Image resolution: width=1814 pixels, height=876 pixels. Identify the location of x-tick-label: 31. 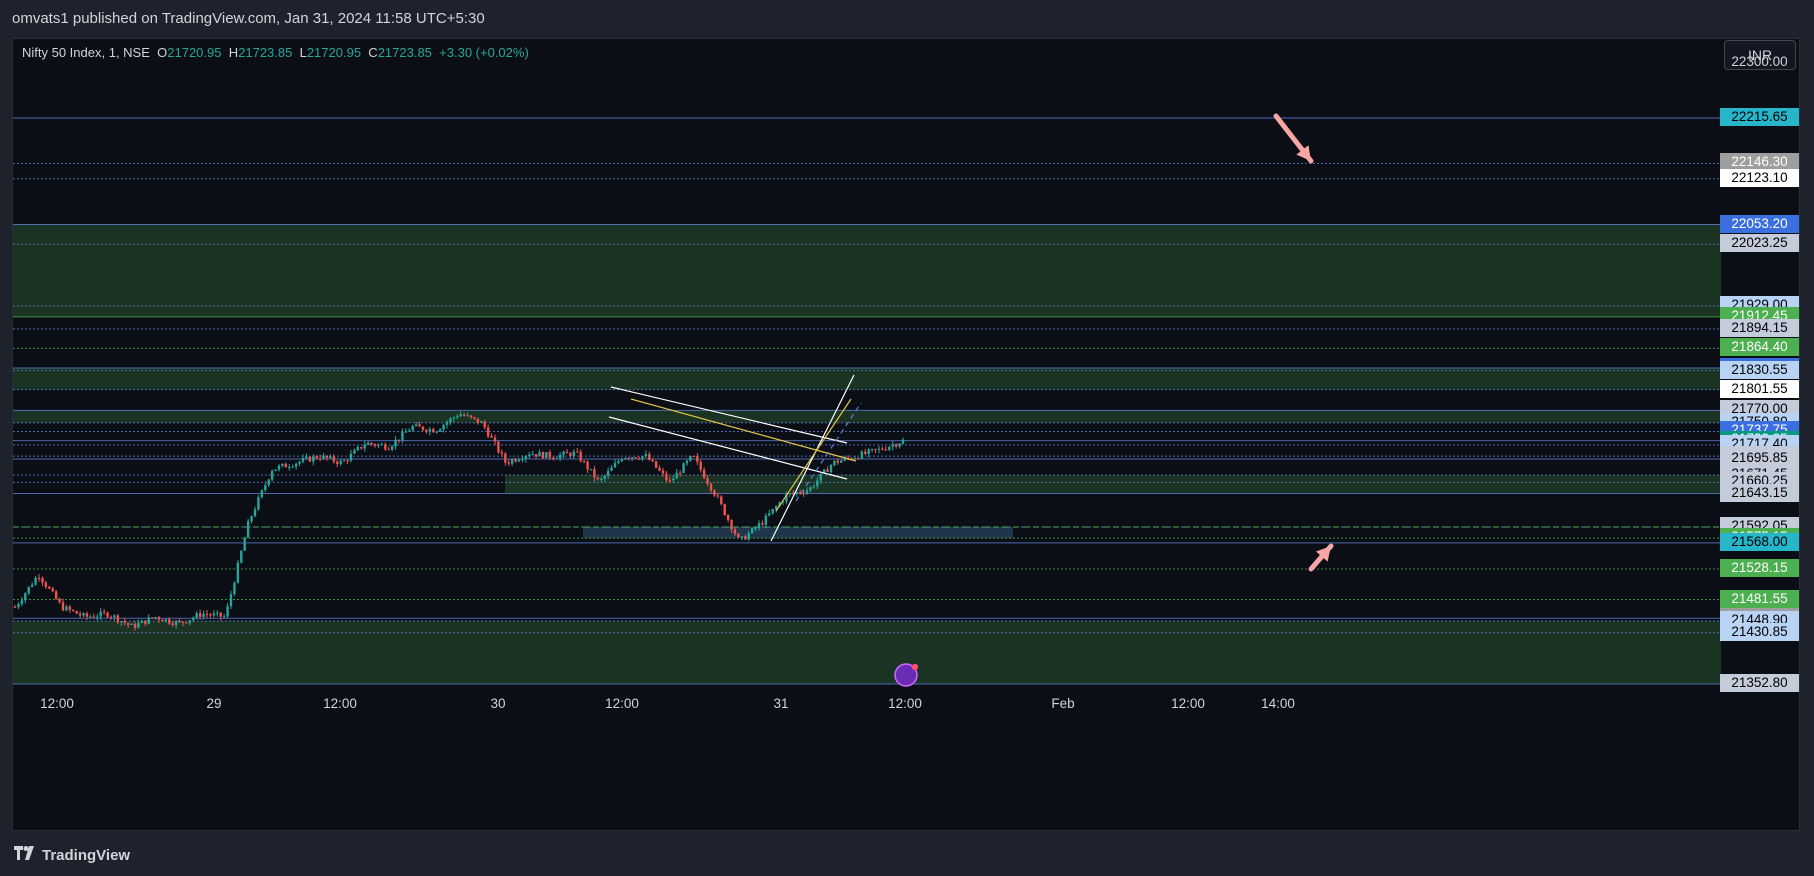
(781, 703).